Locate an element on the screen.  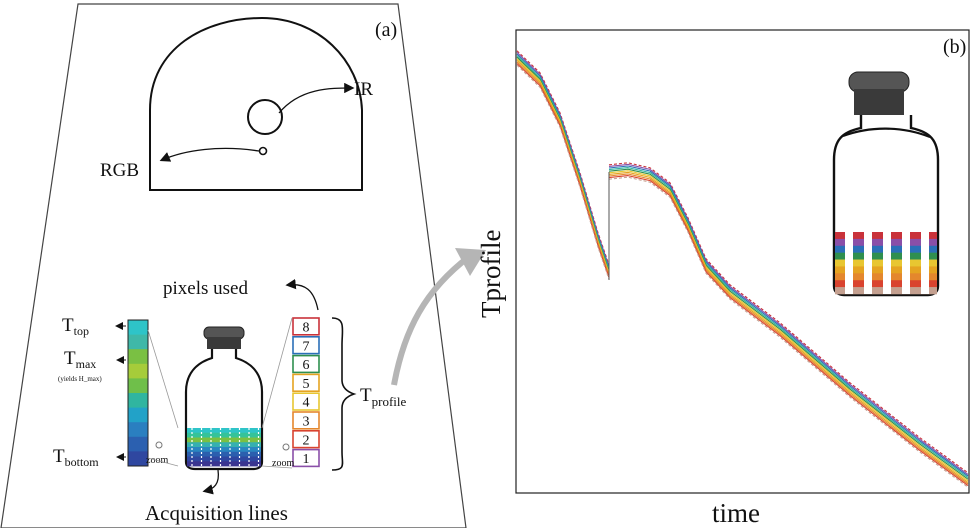
rgb-label: RGB is located at coordinates (119, 170).